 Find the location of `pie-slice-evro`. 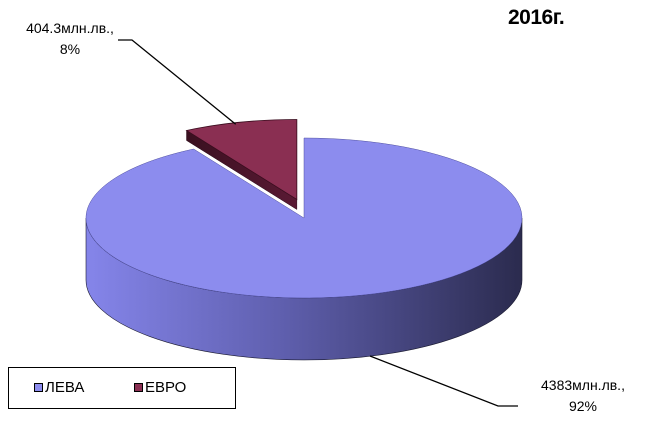

pie-slice-evro is located at coordinates (241, 160).